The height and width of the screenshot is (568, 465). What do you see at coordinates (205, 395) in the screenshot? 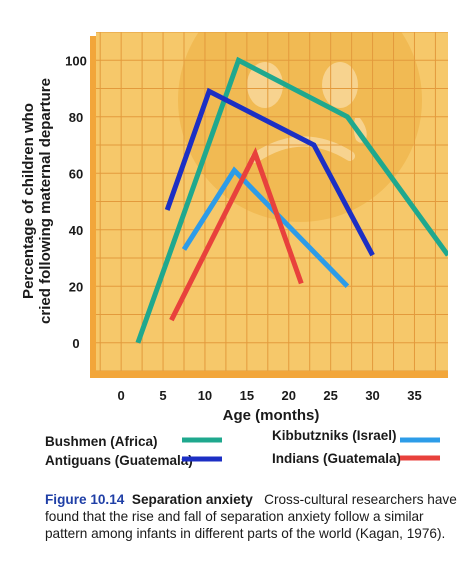
I see `x-tick-label: 10` at bounding box center [205, 395].